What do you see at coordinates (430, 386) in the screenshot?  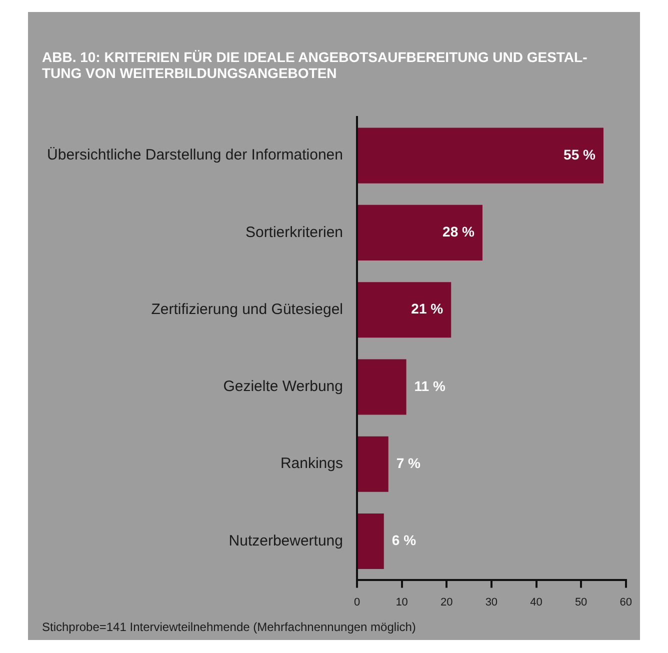 I see `data-label: 11 %` at bounding box center [430, 386].